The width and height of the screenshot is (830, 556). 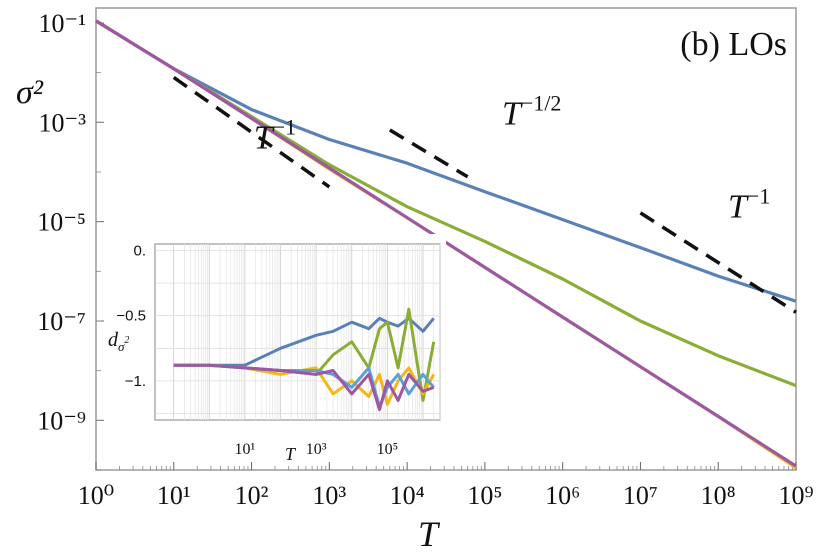 I want to click on inset-y-axis-label: dσ2, so click(x=118, y=341).